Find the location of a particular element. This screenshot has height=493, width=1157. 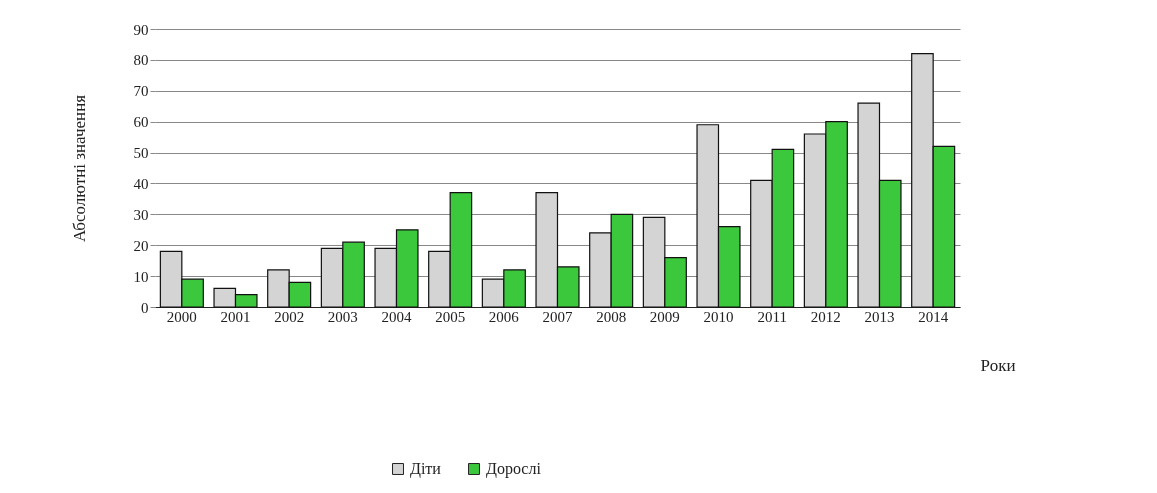

x-tick-label: 2000 is located at coordinates (181, 316).